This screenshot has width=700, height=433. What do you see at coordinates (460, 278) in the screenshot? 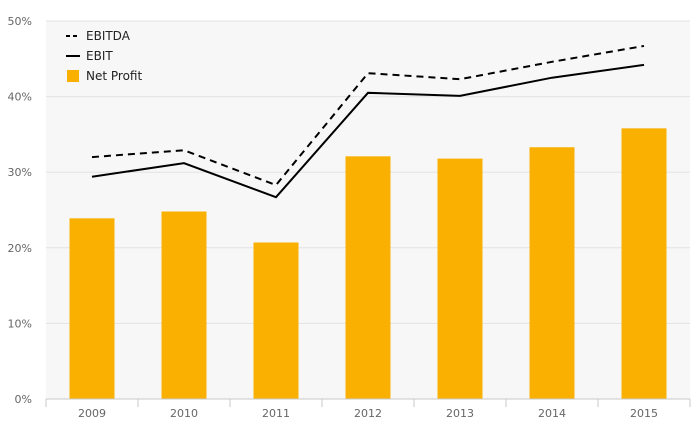
I see `bar-net-profit-2013` at bounding box center [460, 278].